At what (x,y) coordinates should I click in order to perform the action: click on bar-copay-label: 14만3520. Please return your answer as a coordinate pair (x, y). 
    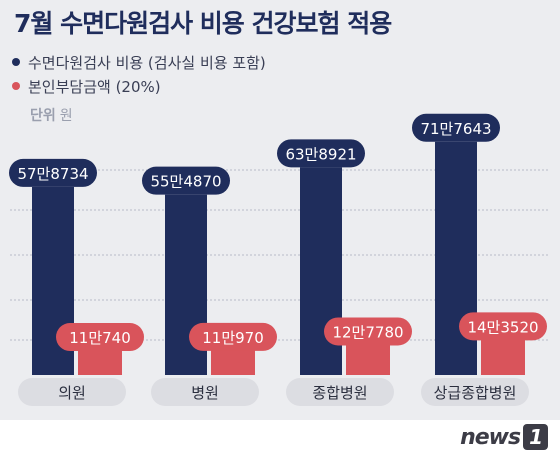
    Looking at the image, I should click on (502, 327).